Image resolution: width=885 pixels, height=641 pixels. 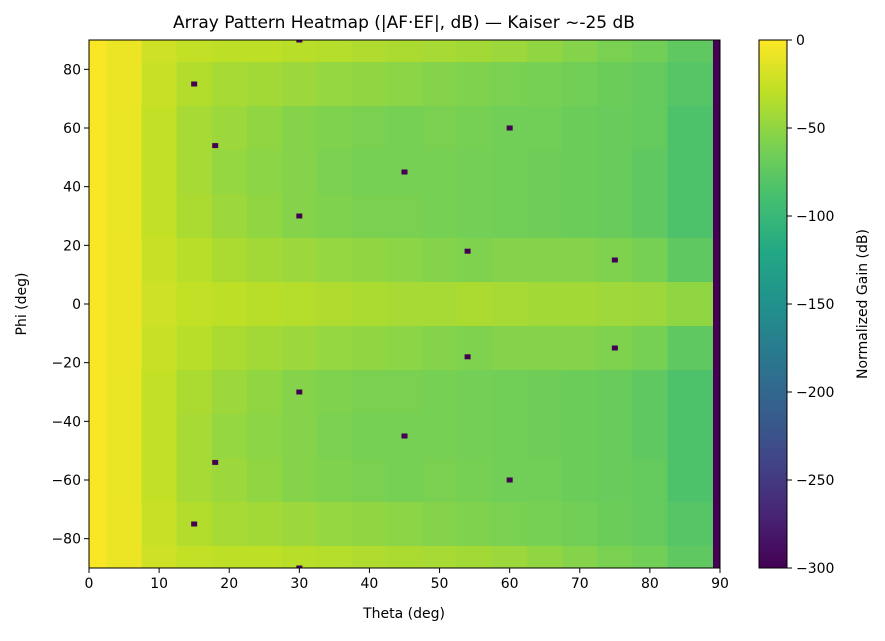 I want to click on colorbar-tick-label: −200, so click(x=815, y=393).